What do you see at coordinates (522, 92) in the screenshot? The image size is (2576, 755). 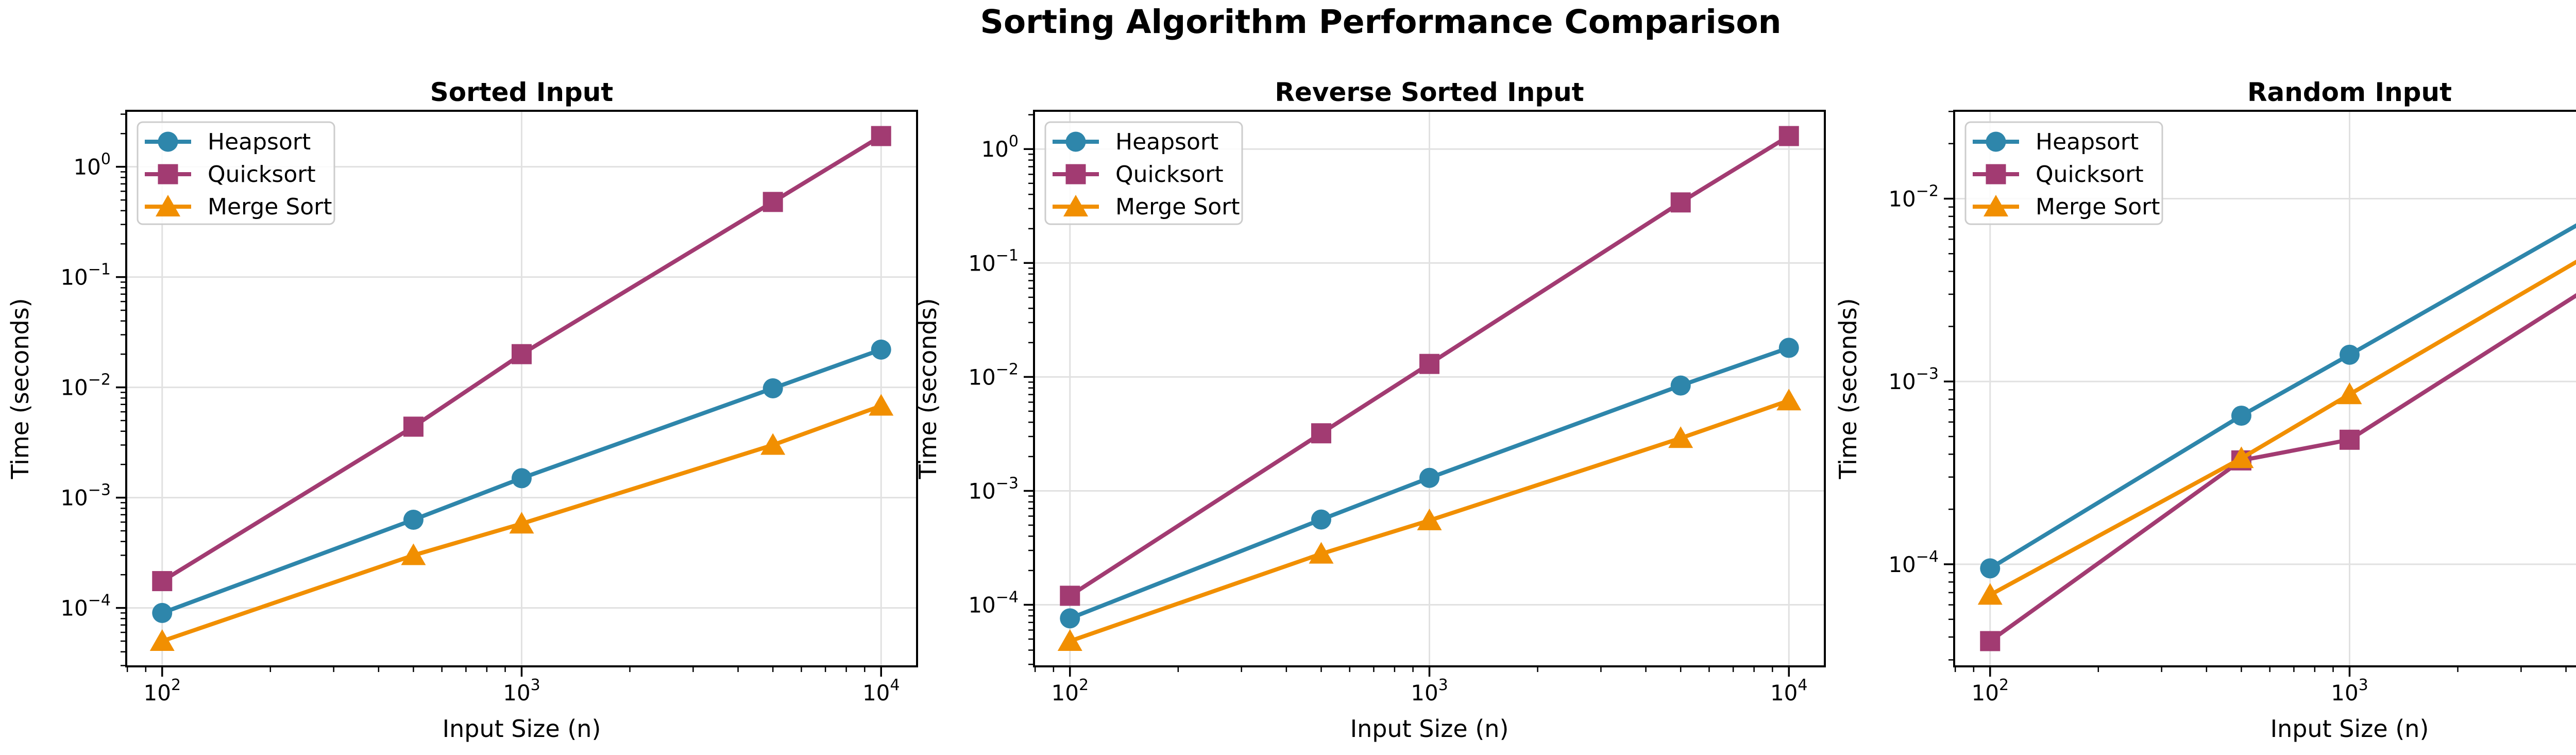 I see `subplot-title: Sorted Input` at bounding box center [522, 92].